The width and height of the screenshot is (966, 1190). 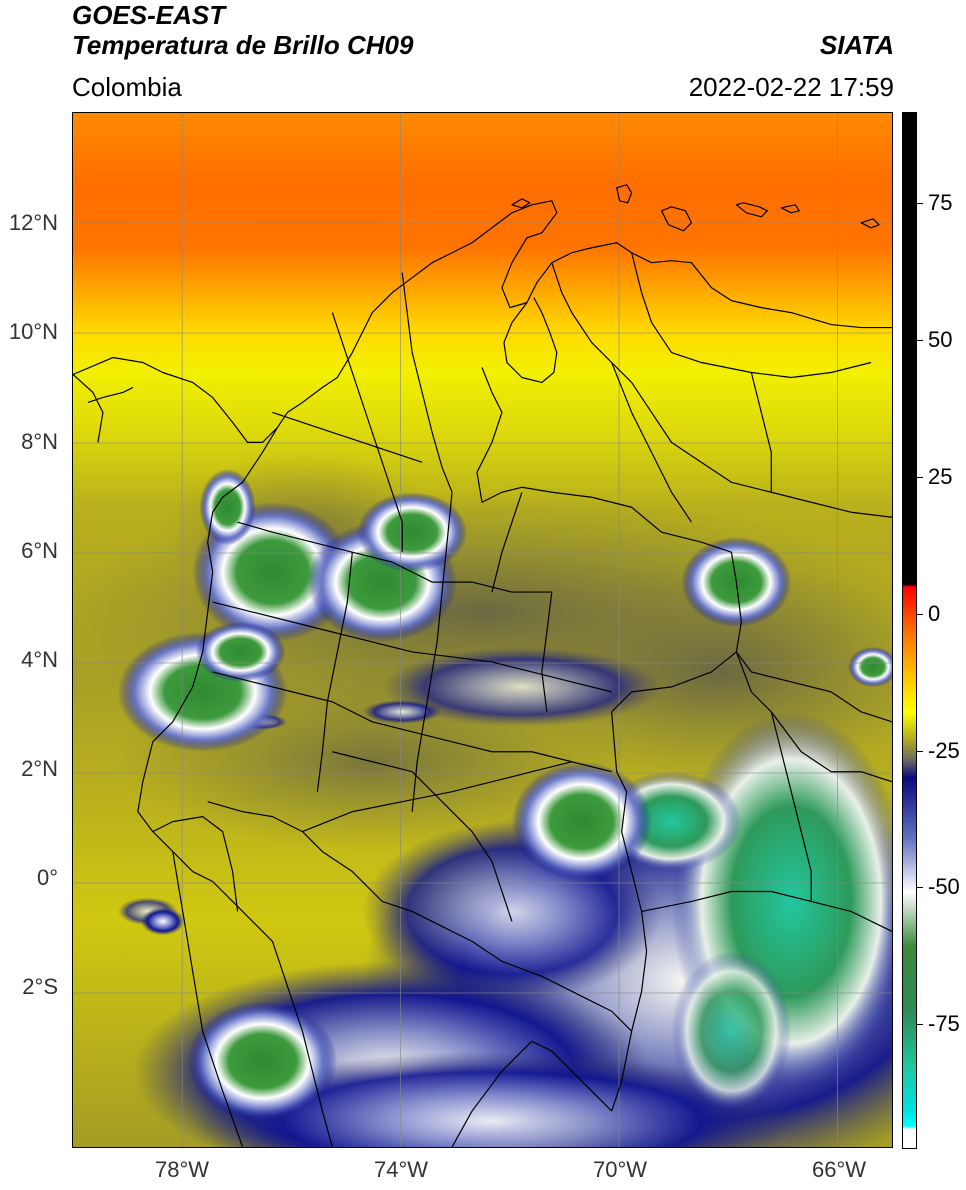 What do you see at coordinates (920, 1024) in the screenshot?
I see `colorbar-tick-minus75` at bounding box center [920, 1024].